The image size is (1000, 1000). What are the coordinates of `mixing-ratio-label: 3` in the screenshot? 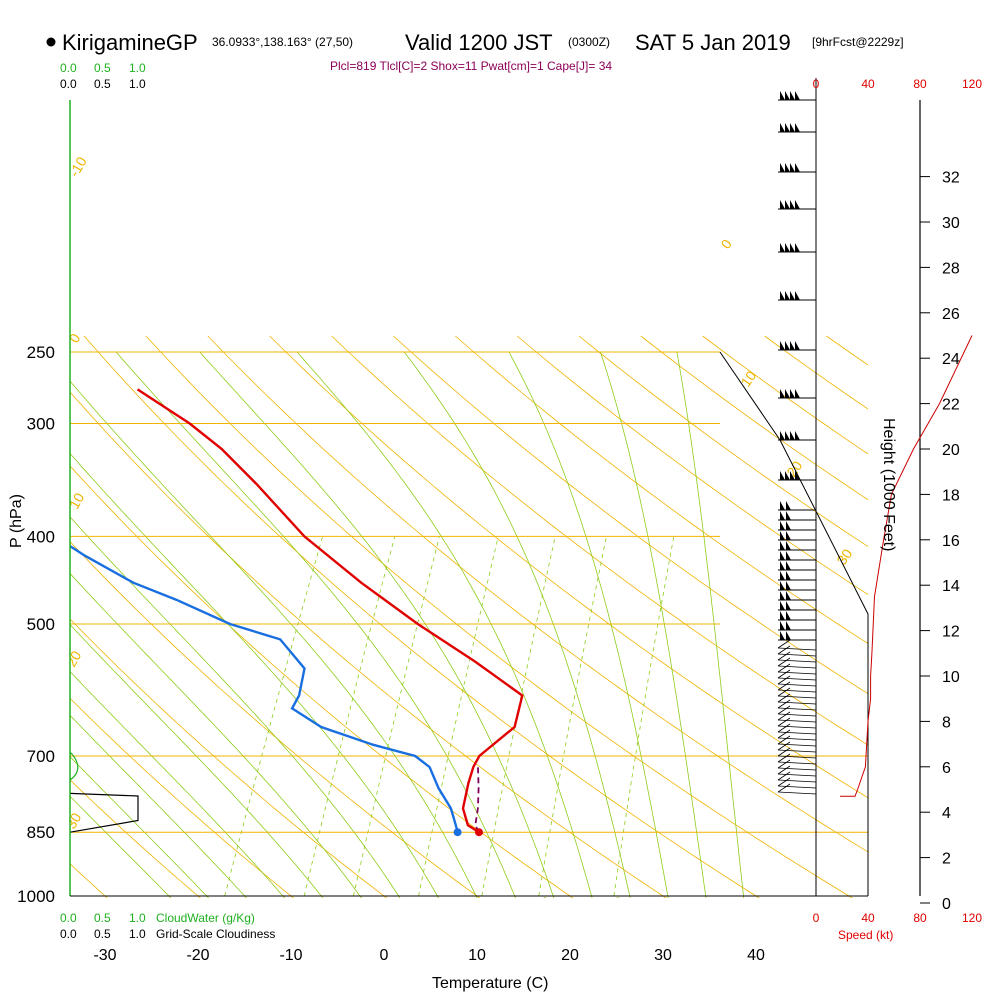 It's located at (358, 908).